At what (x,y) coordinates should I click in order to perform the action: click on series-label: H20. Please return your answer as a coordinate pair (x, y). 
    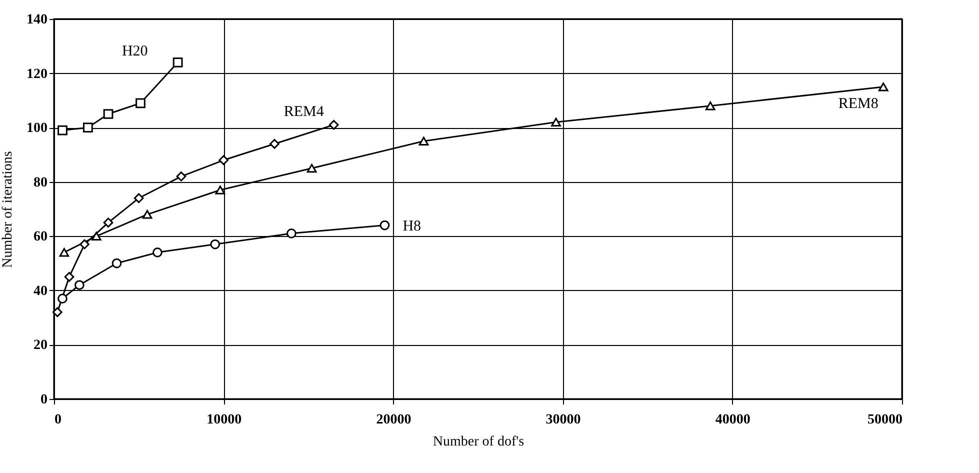
    Looking at the image, I should click on (135, 51).